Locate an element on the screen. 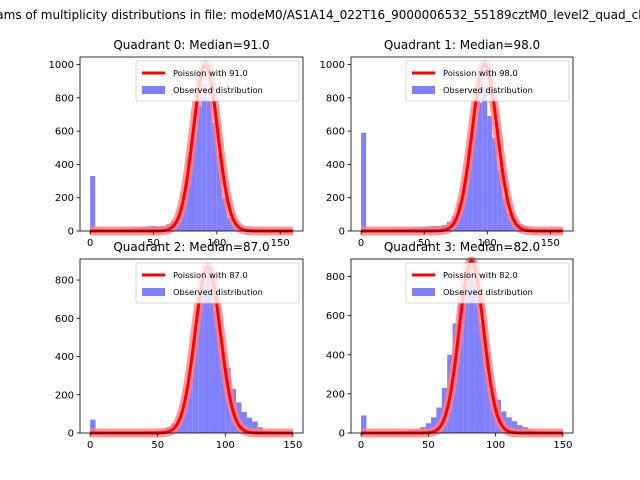 The width and height of the screenshot is (640, 480). legend-line-label: Poission with 87.0 is located at coordinates (210, 275).